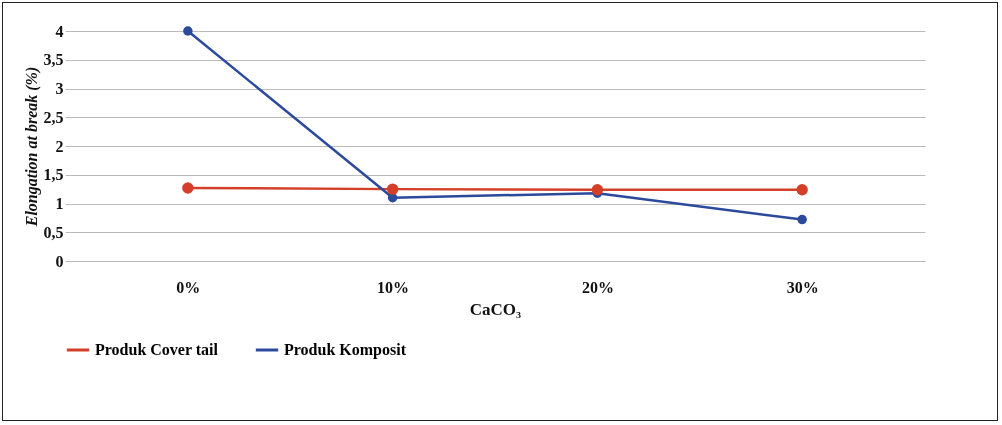 Image resolution: width=1002 pixels, height=425 pixels. I want to click on y-tick-label: 0,5, so click(53, 232).